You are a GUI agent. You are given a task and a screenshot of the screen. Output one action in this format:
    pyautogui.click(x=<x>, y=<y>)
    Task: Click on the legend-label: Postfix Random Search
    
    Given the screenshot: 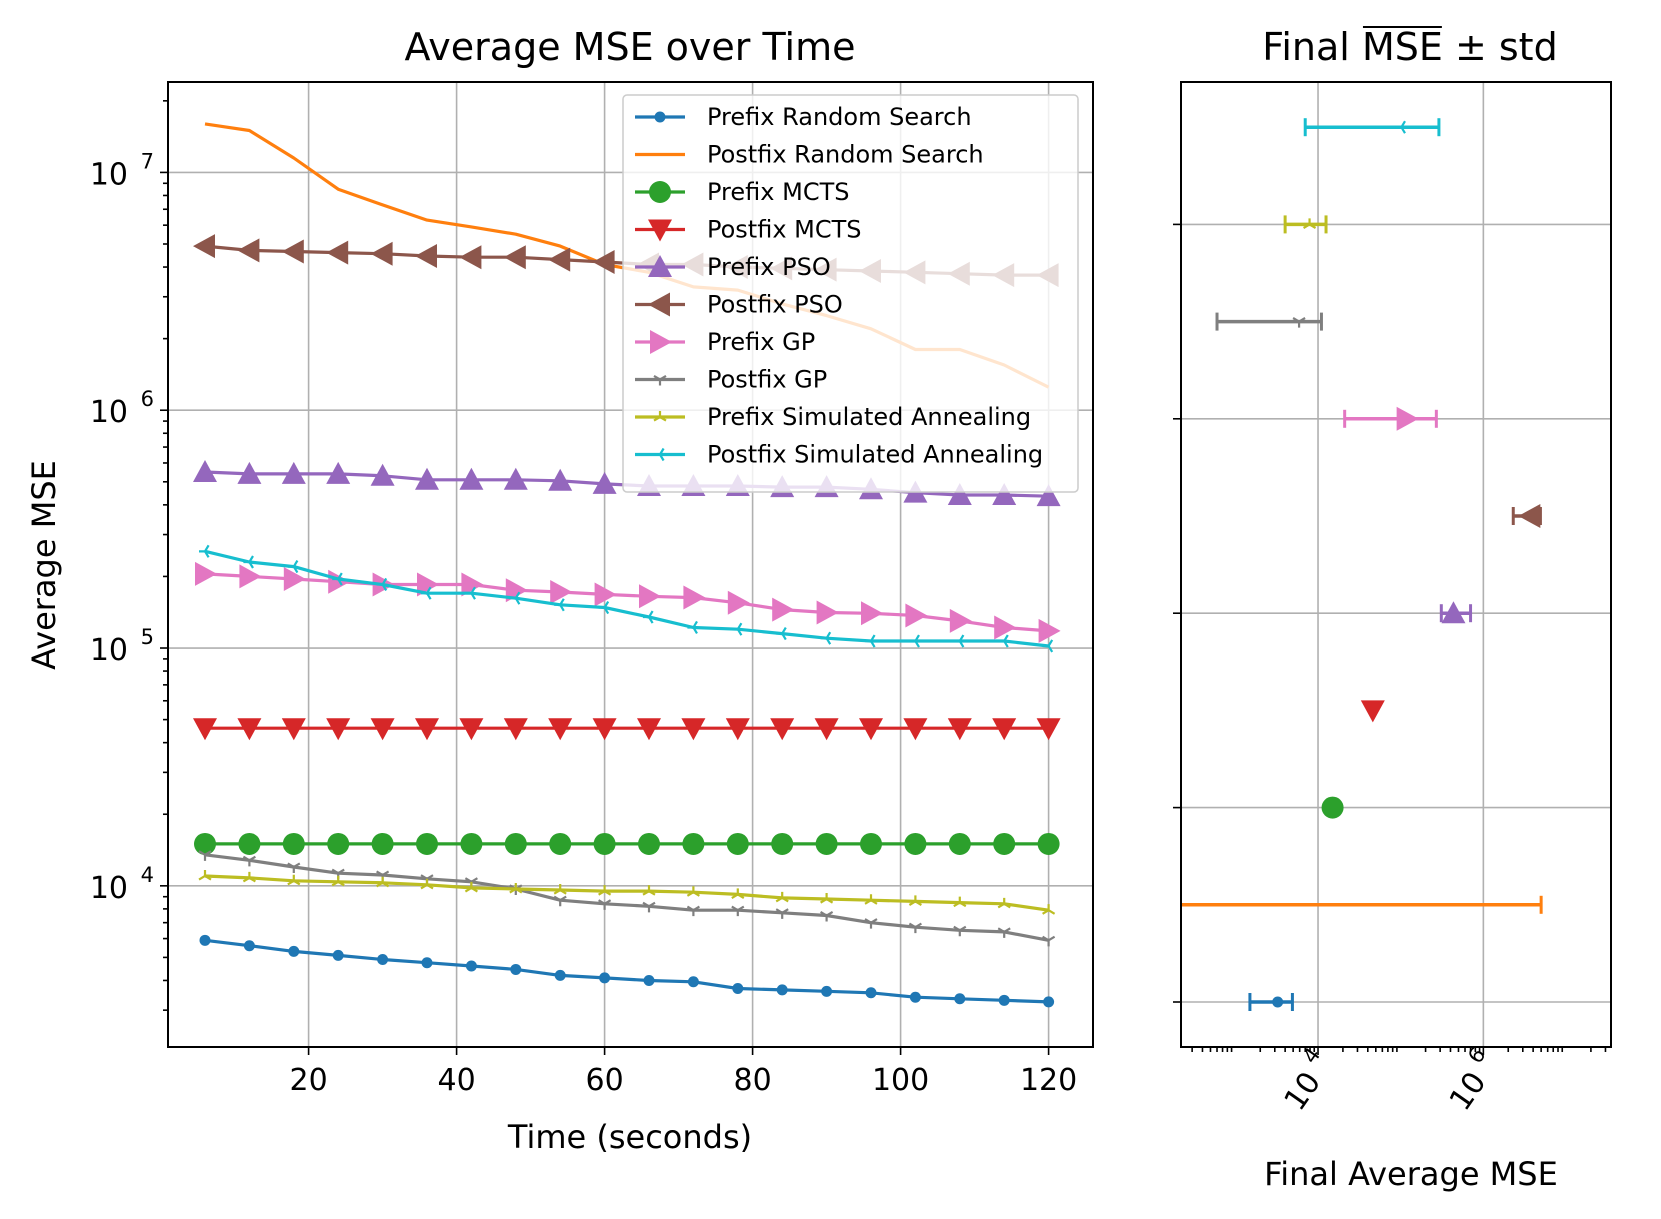 What is the action you would take?
    pyautogui.click(x=845, y=155)
    